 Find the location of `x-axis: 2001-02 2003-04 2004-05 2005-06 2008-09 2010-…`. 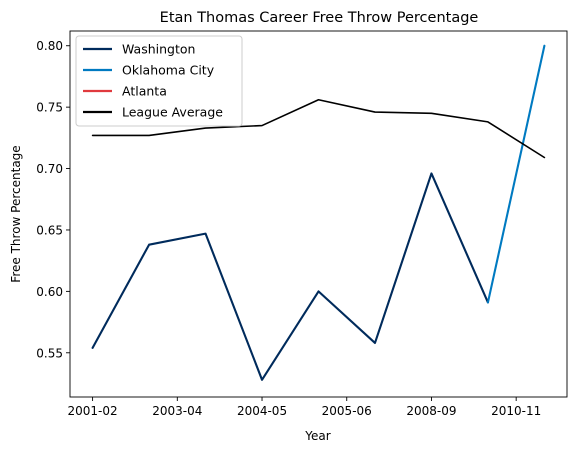

x-axis: 2001-02 2003-04 2004-05 2005-06 2008-09 2010-… is located at coordinates (304, 407).